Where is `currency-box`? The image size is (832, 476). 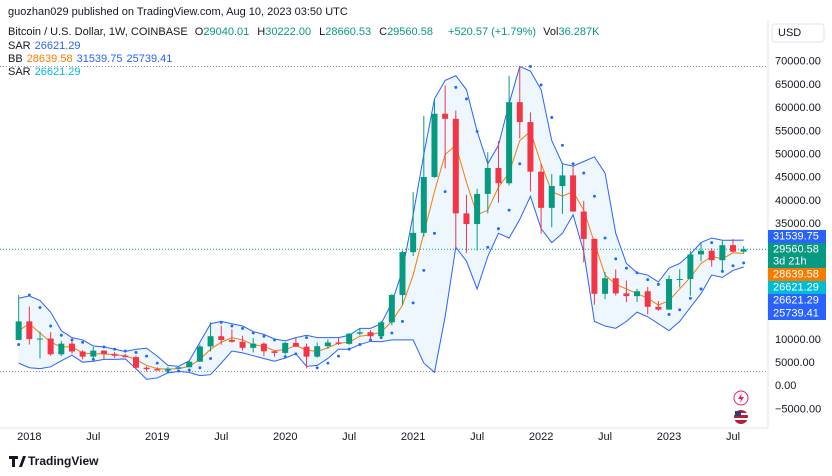
currency-box is located at coordinates (798, 33).